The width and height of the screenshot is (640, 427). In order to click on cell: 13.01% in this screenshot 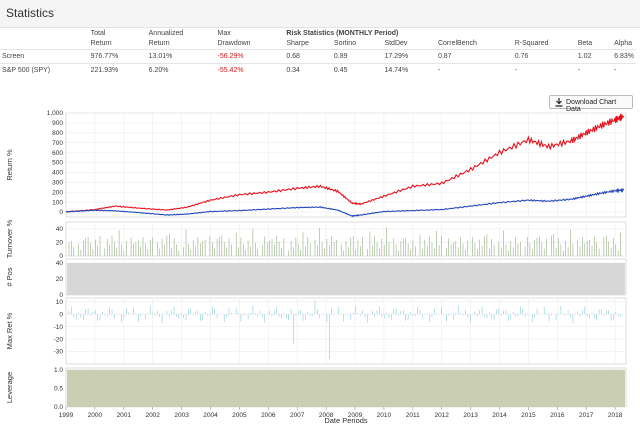, I will do `click(181, 56)`.